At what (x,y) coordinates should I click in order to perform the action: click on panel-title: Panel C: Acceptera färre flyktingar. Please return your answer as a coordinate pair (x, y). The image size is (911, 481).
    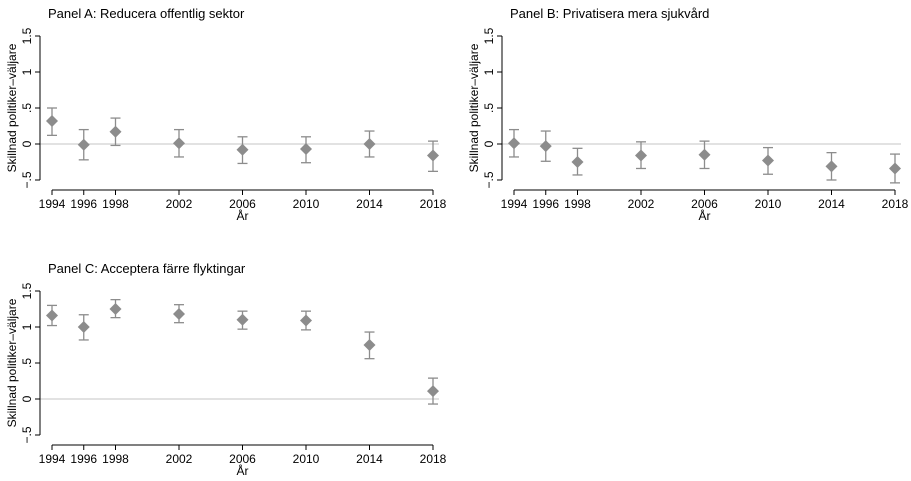
    Looking at the image, I should click on (147, 268).